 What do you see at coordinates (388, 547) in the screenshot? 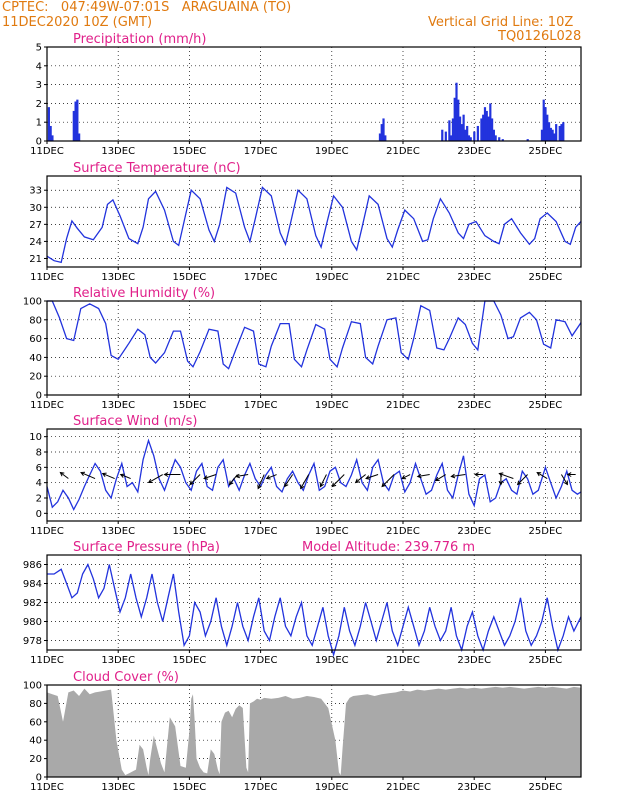
I see `panel-subtitle: Model Altitude: 239.776 m` at bounding box center [388, 547].